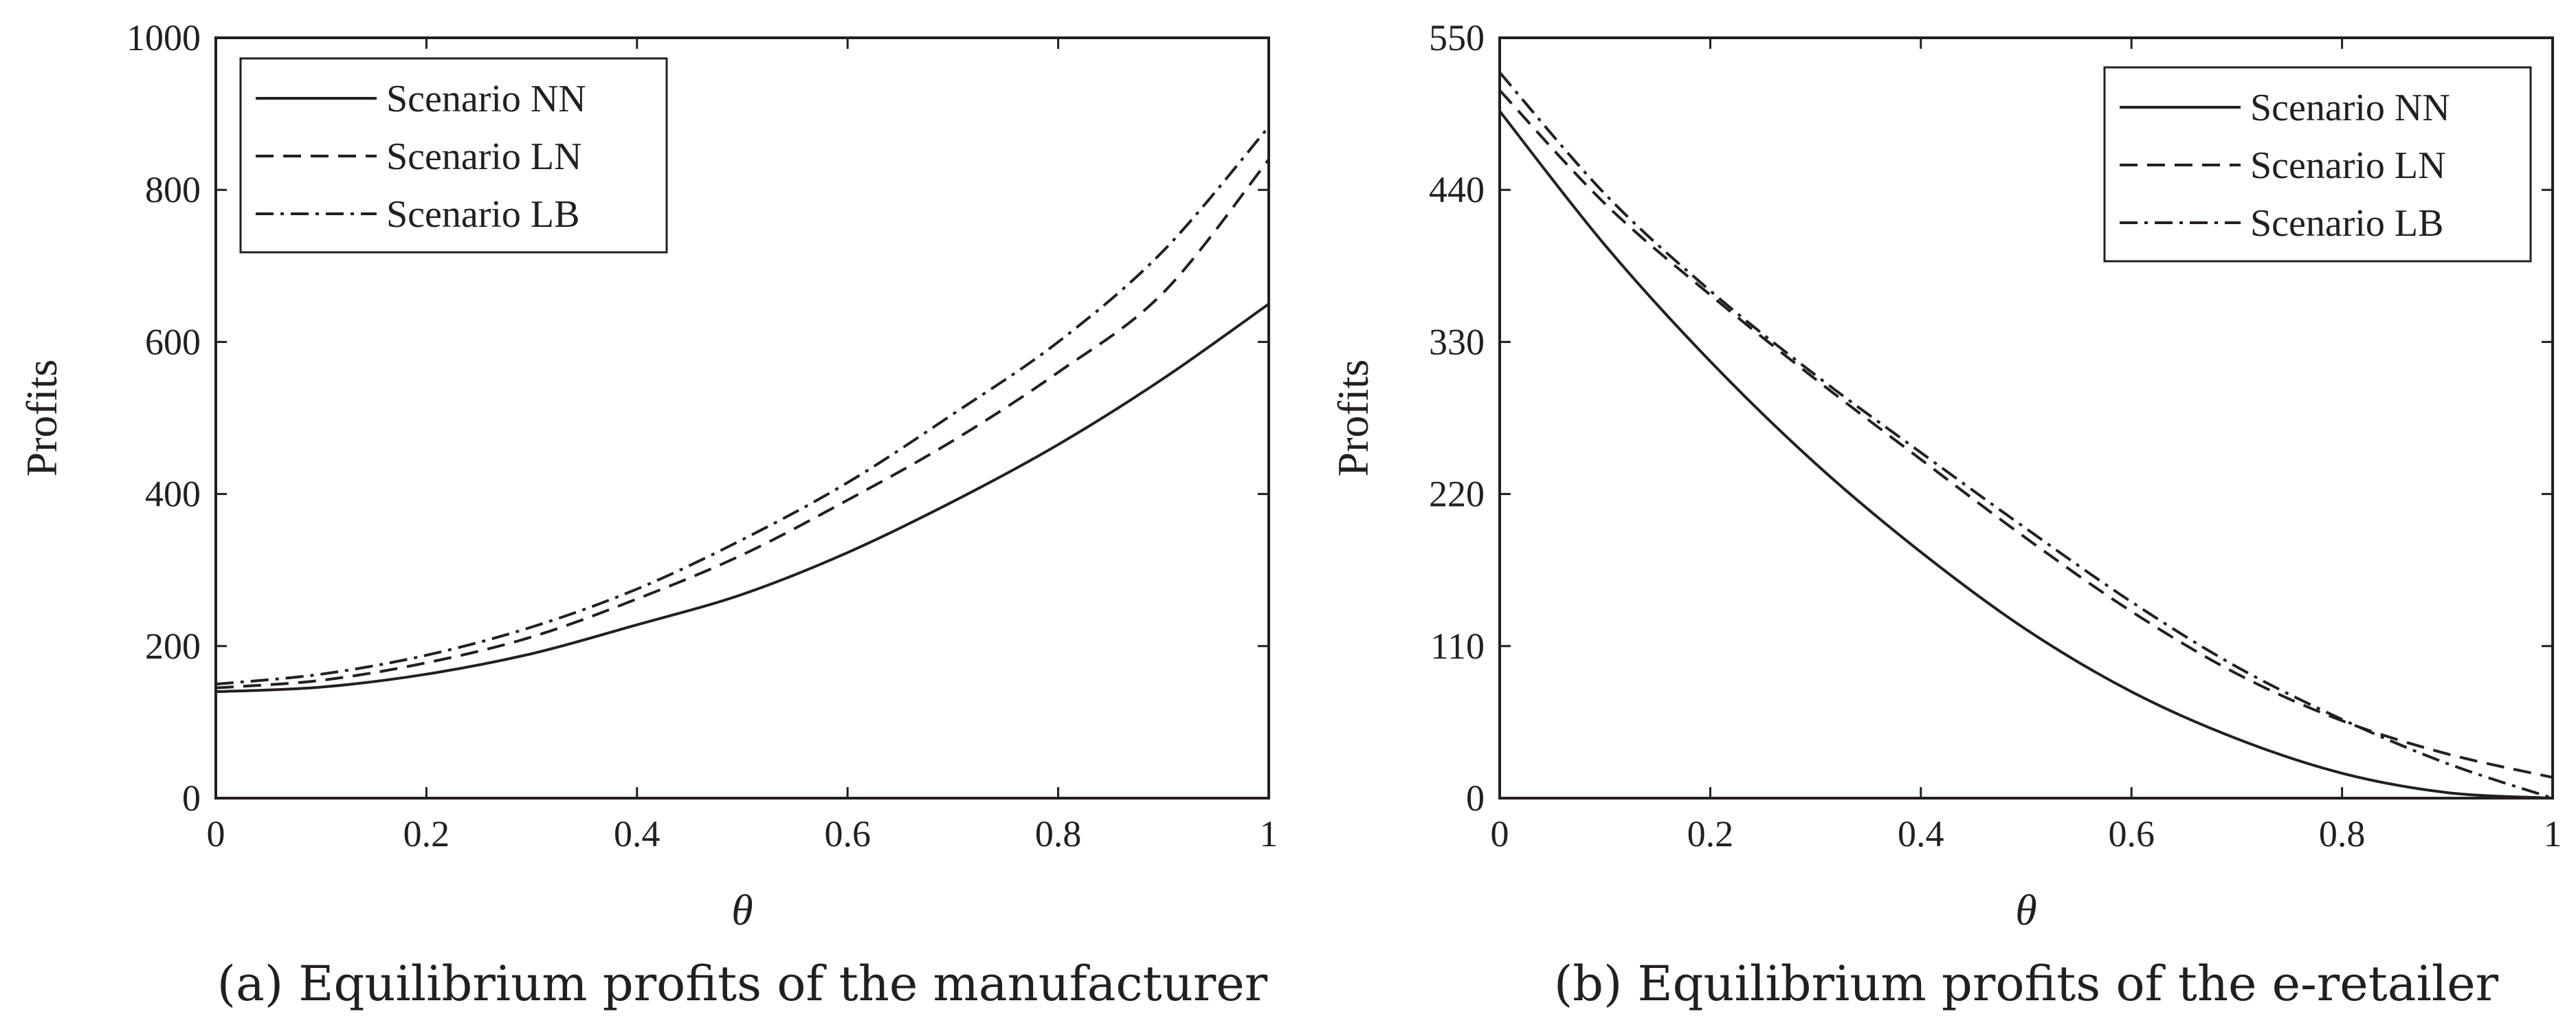 The width and height of the screenshot is (2576, 1036). What do you see at coordinates (1457, 37) in the screenshot?
I see `y-tick-label: 550` at bounding box center [1457, 37].